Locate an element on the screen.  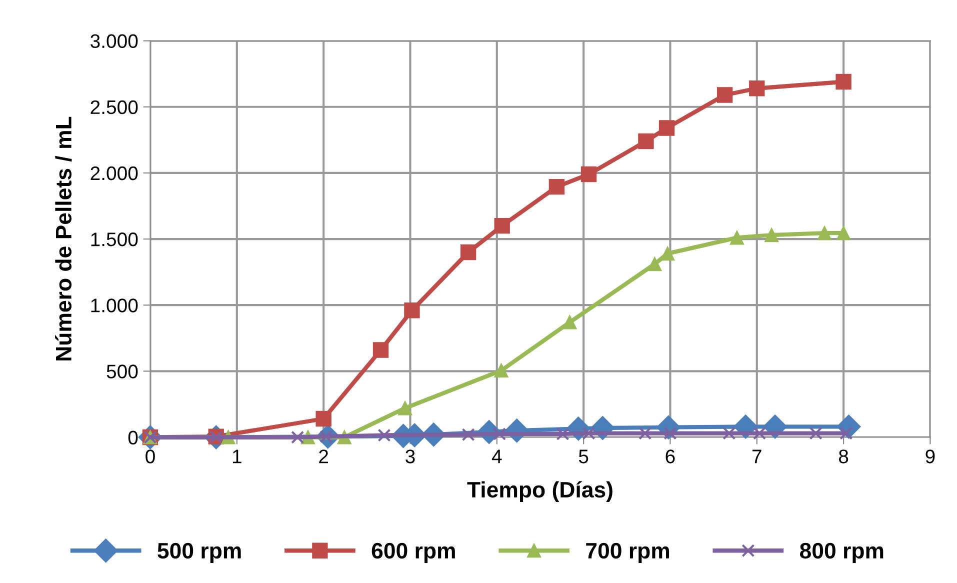
x-tick-label: 1 is located at coordinates (237, 457).